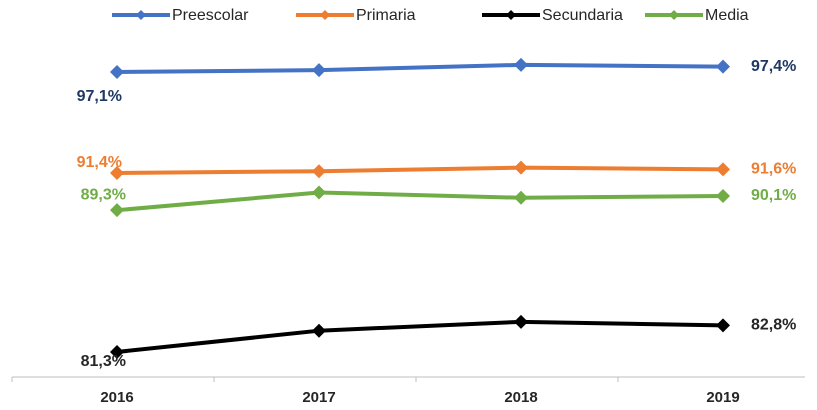 The width and height of the screenshot is (817, 410). What do you see at coordinates (773, 325) in the screenshot?
I see `data-label: 82,8%` at bounding box center [773, 325].